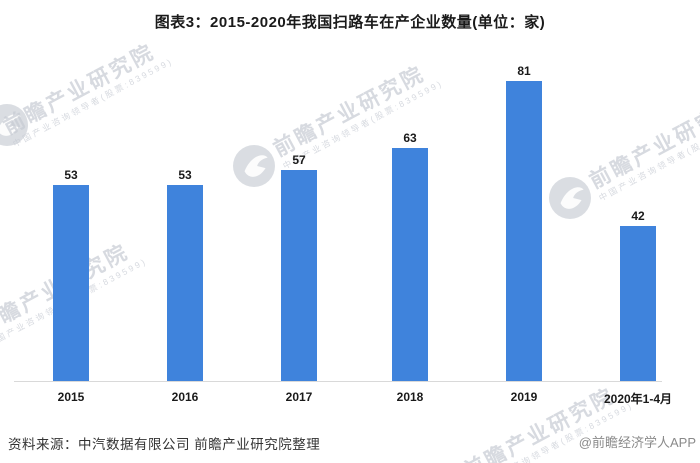 This screenshot has width=700, height=463. Describe the element at coordinates (410, 397) in the screenshot. I see `x-axis-label: 2018` at that location.